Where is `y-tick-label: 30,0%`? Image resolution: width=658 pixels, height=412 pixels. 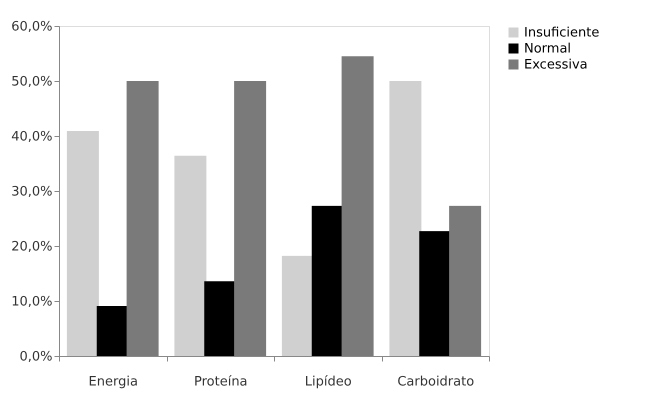 y-tick-label: 30,0% is located at coordinates (31, 192).